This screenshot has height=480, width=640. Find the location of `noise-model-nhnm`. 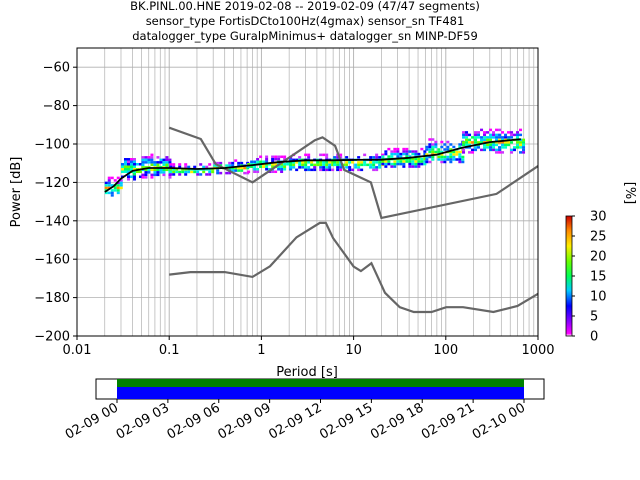

noise-model-nhnm is located at coordinates (353, 173).